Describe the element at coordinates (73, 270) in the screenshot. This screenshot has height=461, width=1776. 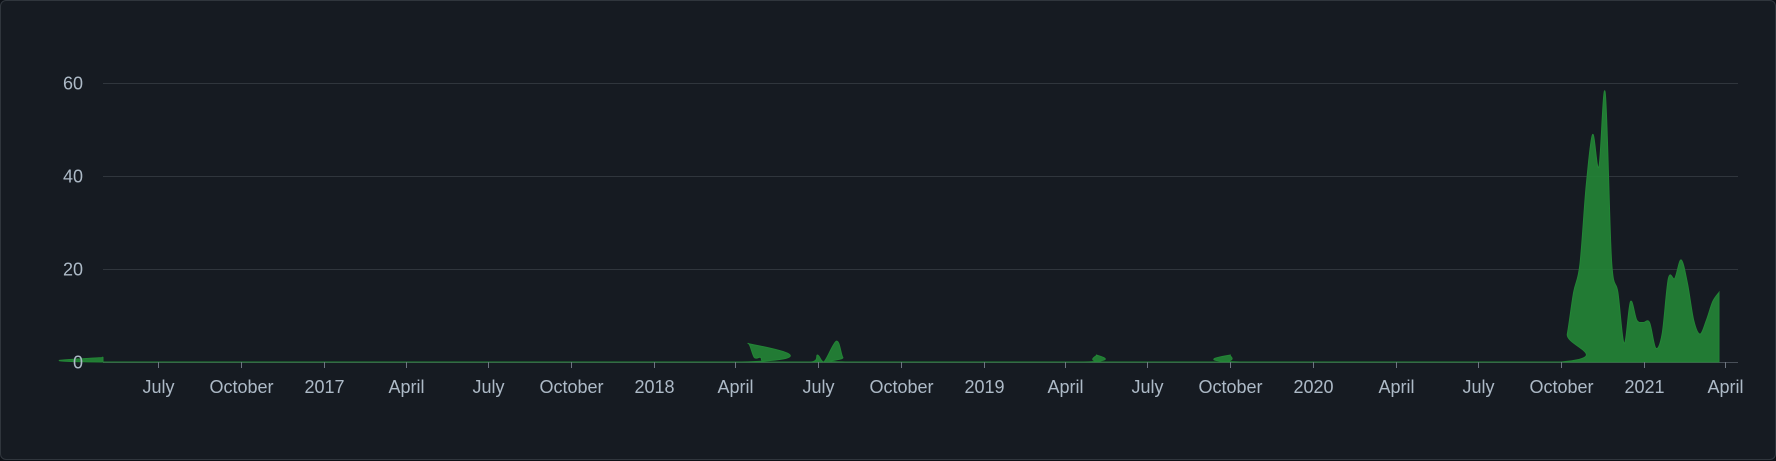
I see `y-tick-label: 20` at that location.